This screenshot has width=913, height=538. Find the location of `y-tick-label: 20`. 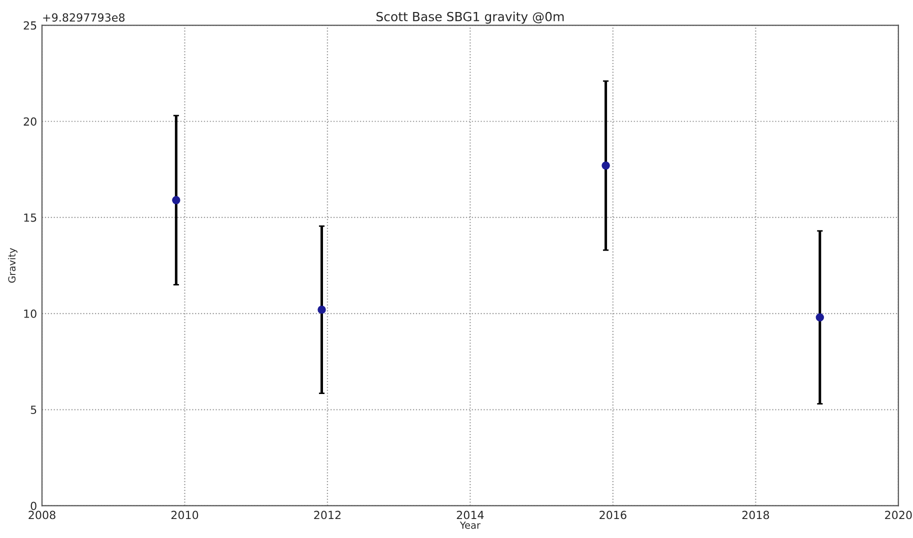

y-tick-label: 20 is located at coordinates (30, 121).